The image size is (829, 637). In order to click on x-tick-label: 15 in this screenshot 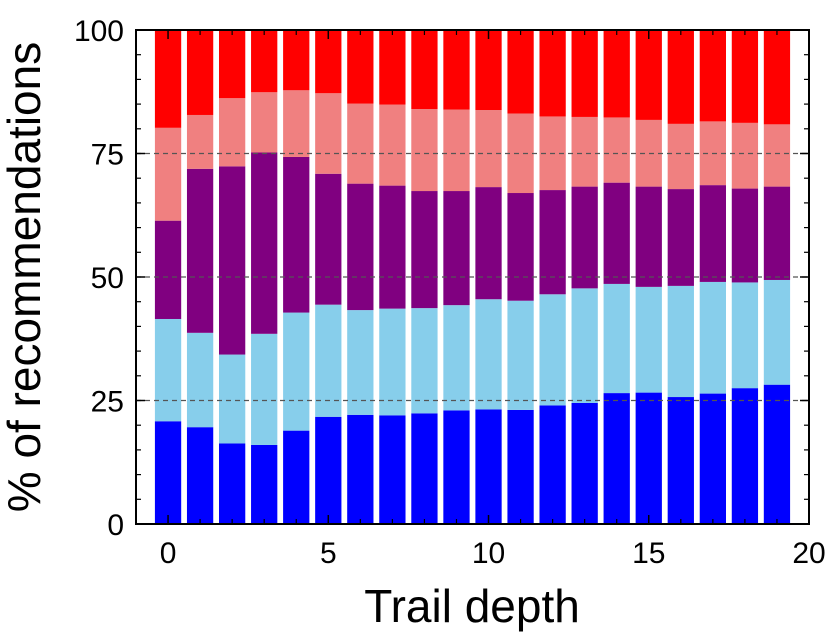, I will do `click(648, 553)`.